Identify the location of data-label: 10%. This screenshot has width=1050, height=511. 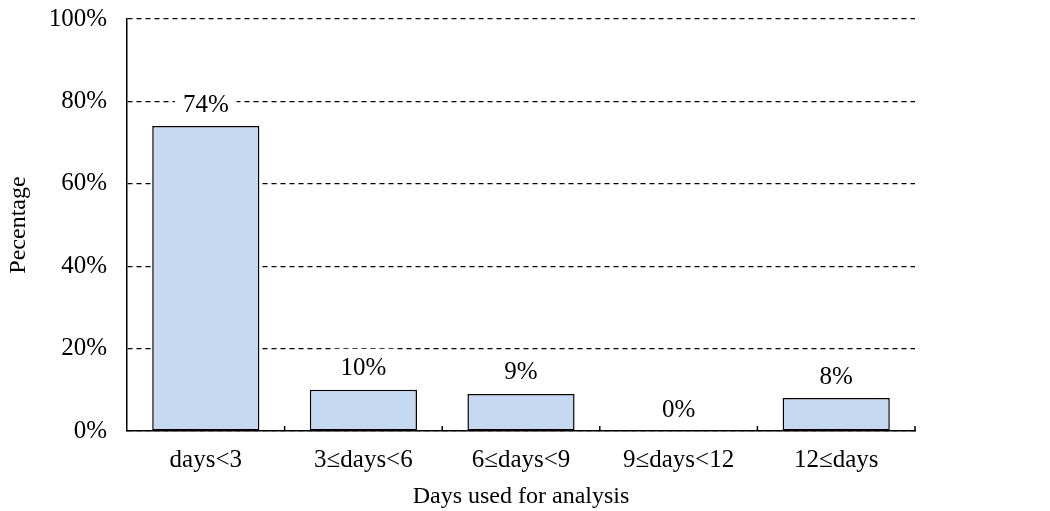
(363, 367).